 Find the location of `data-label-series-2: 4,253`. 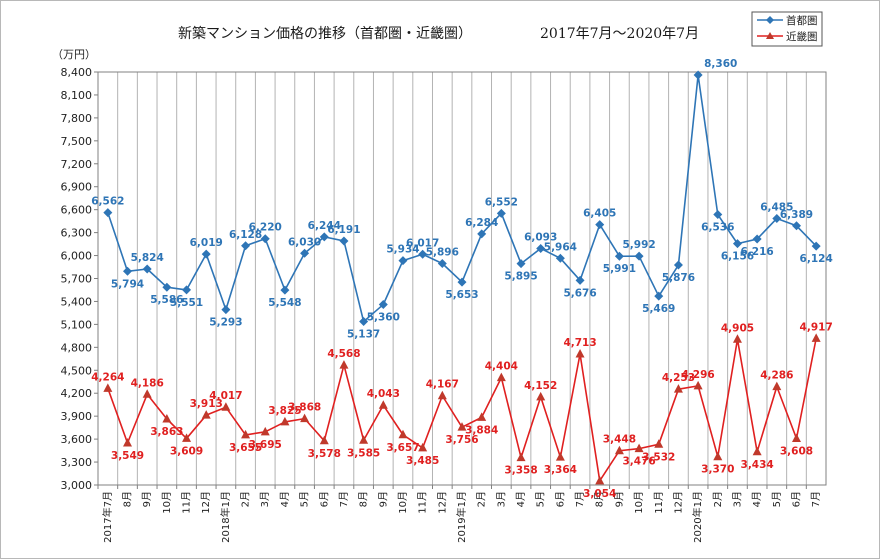

data-label-series-2: 4,253 is located at coordinates (678, 378).